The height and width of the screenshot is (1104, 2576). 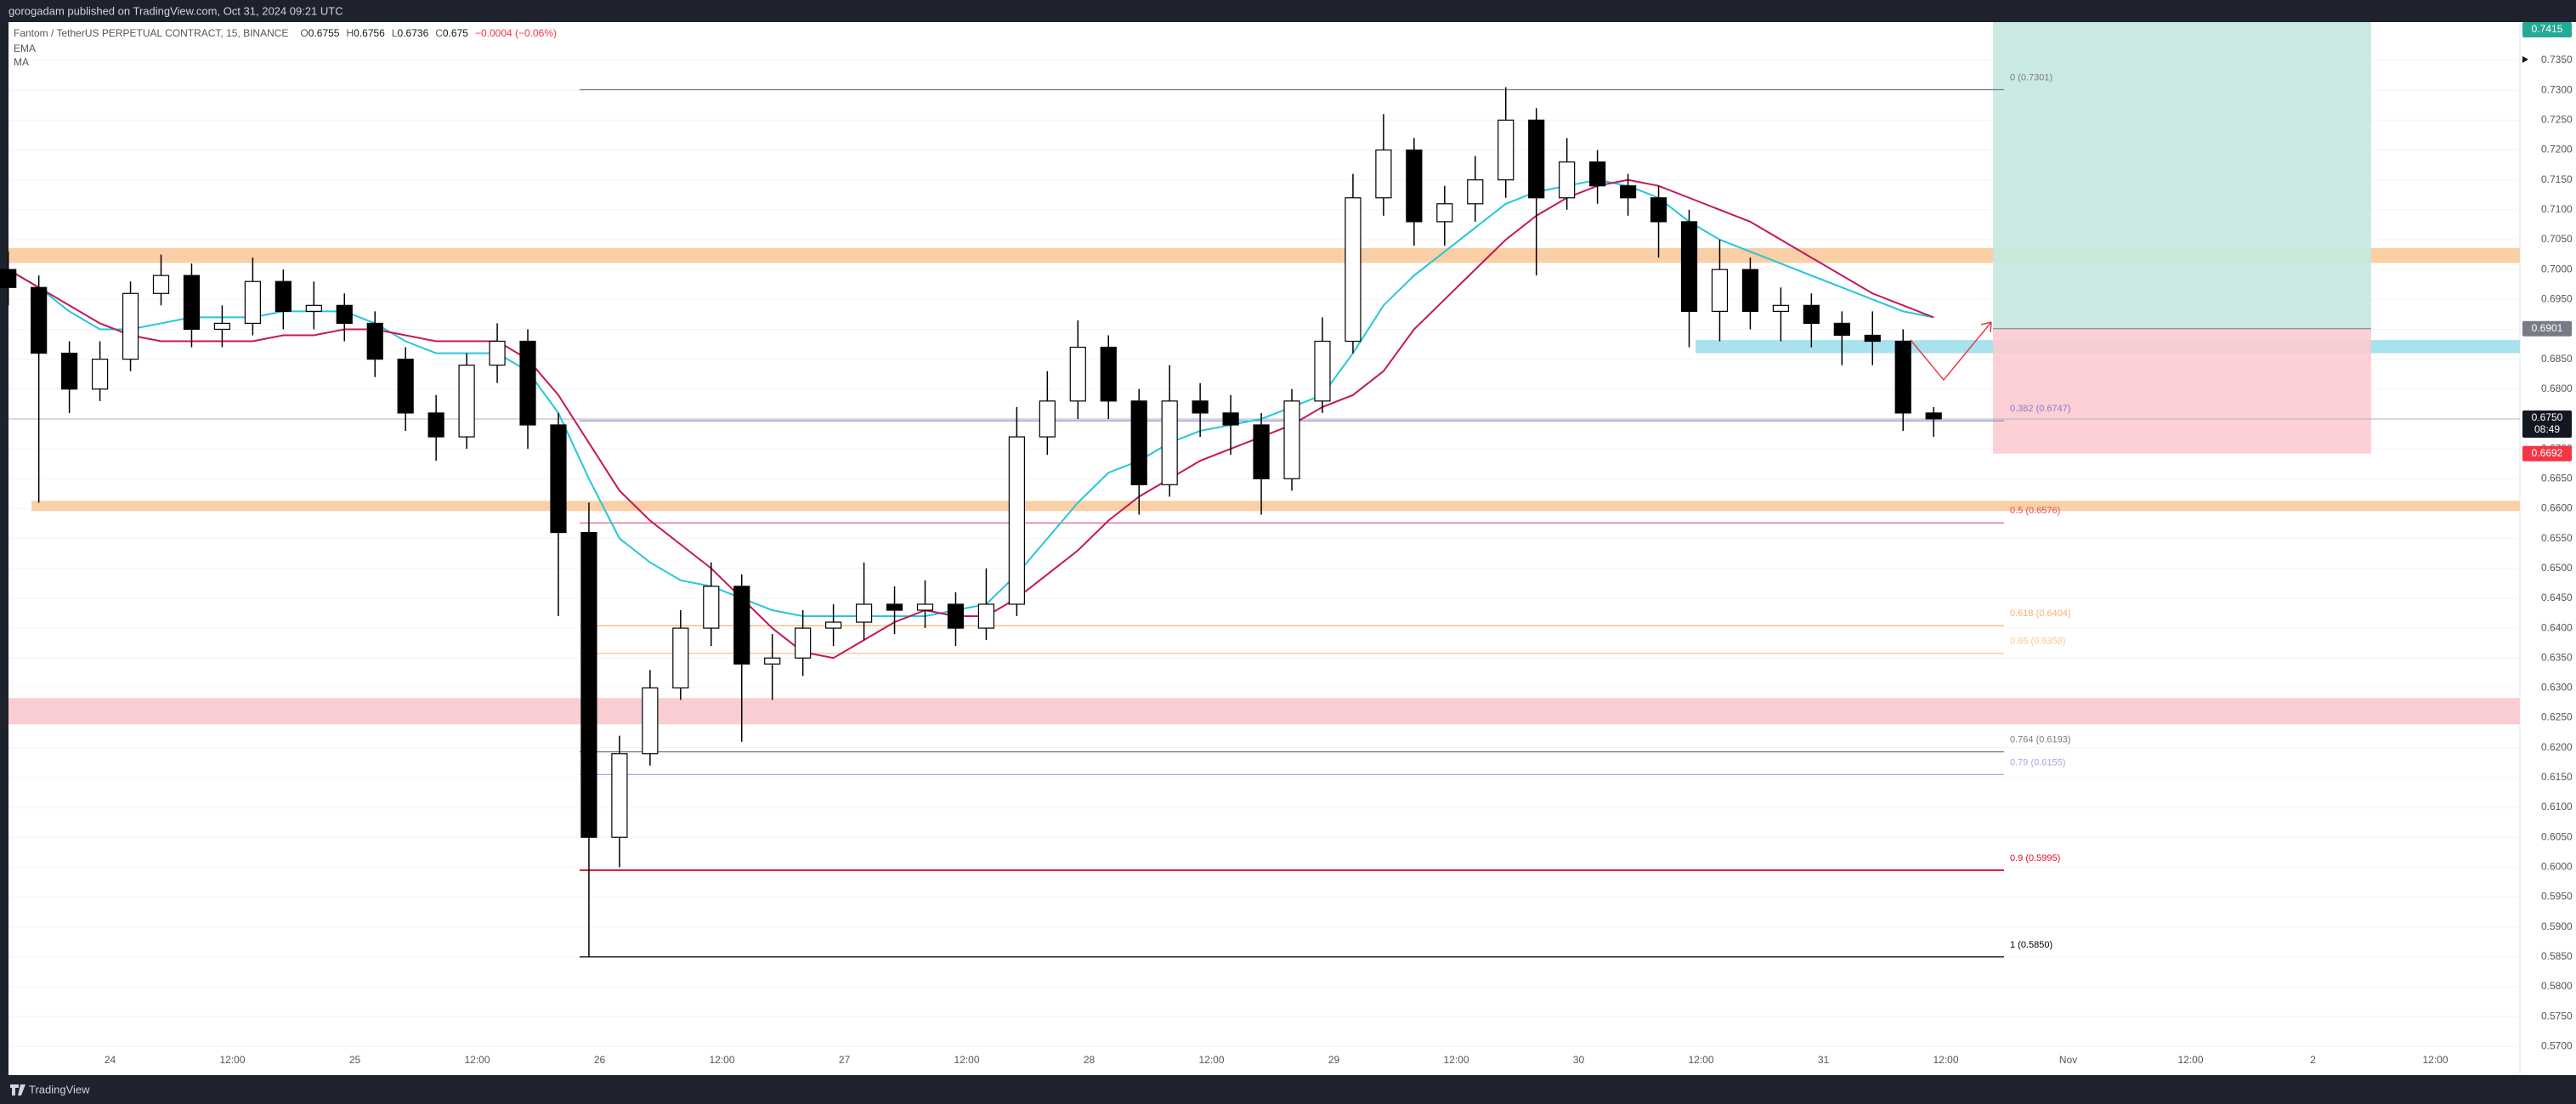 What do you see at coordinates (2557, 627) in the screenshot?
I see `y-tick-label: 0.6400` at bounding box center [2557, 627].